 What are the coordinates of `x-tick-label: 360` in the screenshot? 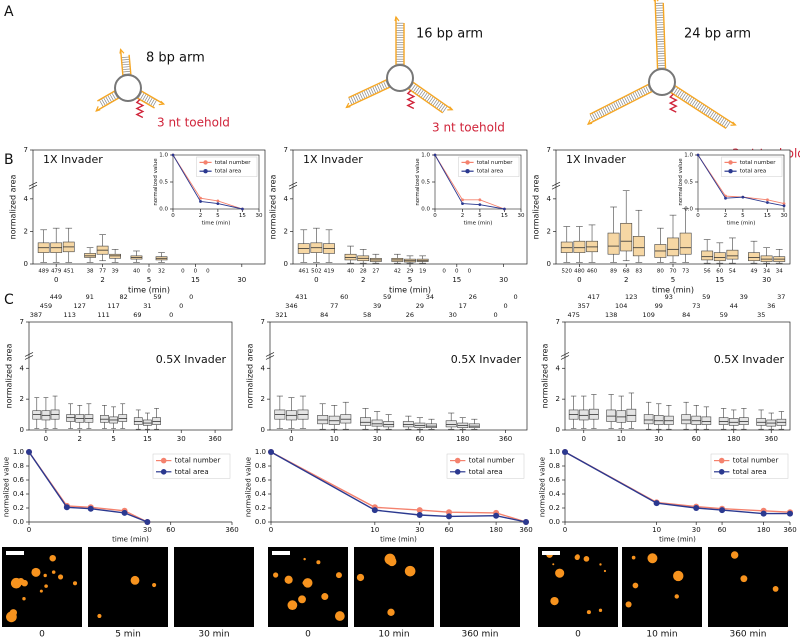 It's located at (525, 530).